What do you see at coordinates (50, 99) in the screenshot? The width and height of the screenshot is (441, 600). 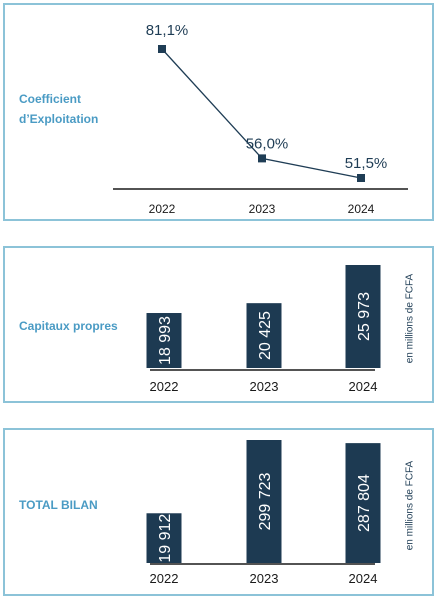 I see `operating-ratio-label-line1: Coefficient` at bounding box center [50, 99].